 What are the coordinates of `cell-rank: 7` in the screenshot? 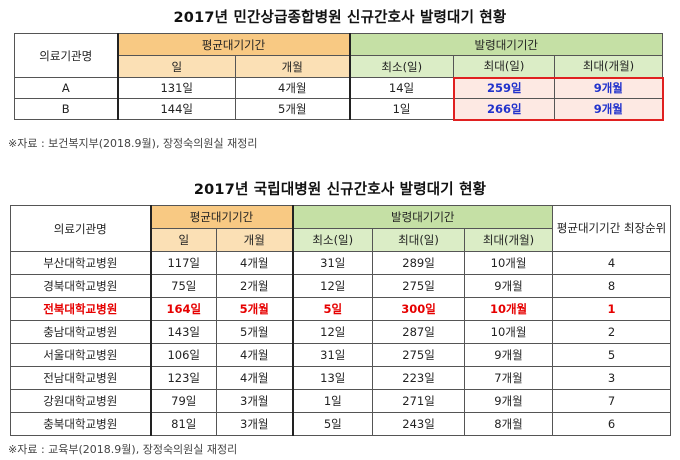 It's located at (612, 401).